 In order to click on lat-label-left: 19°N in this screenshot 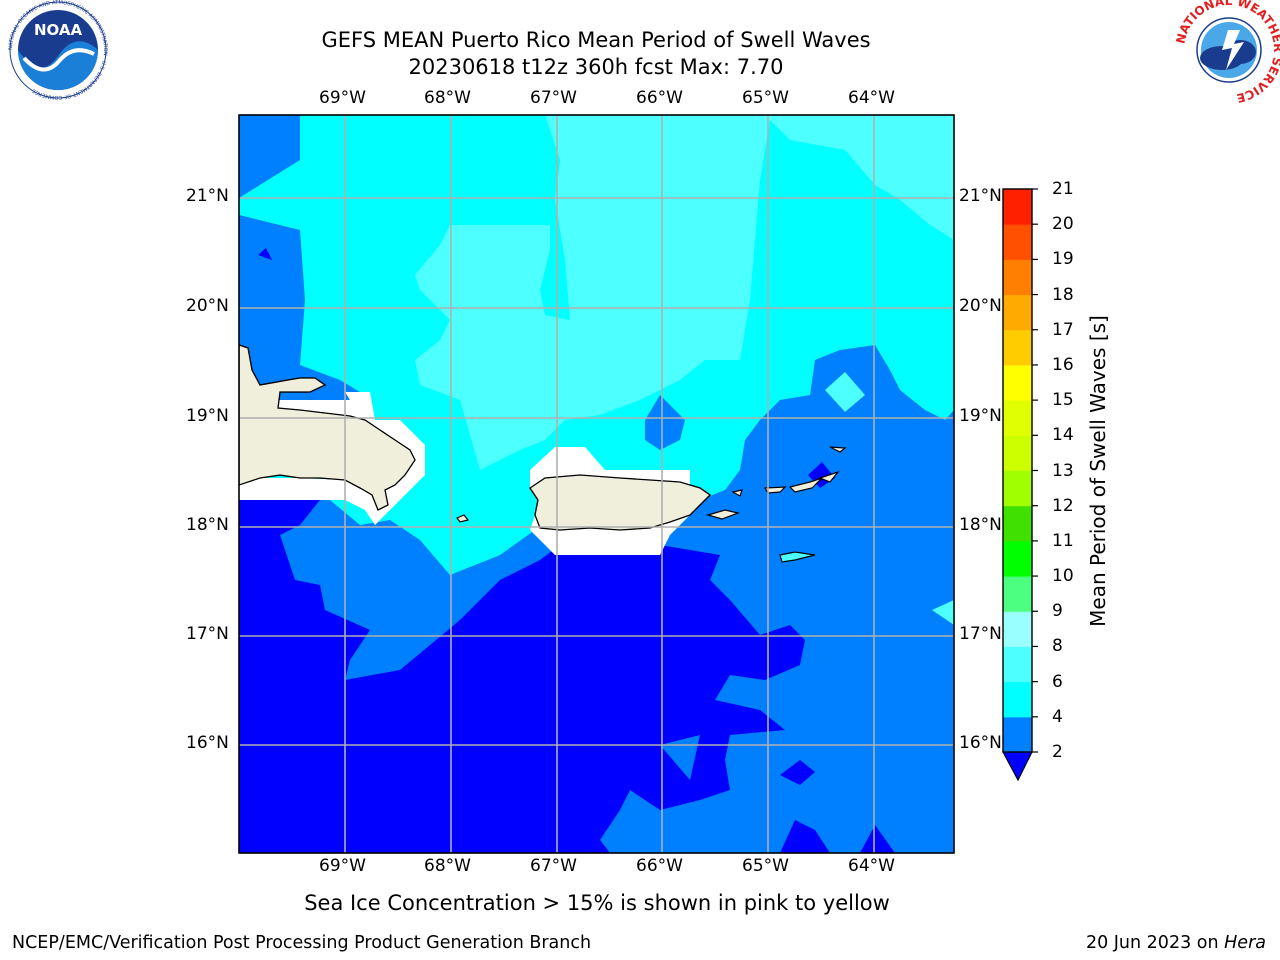, I will do `click(207, 416)`.